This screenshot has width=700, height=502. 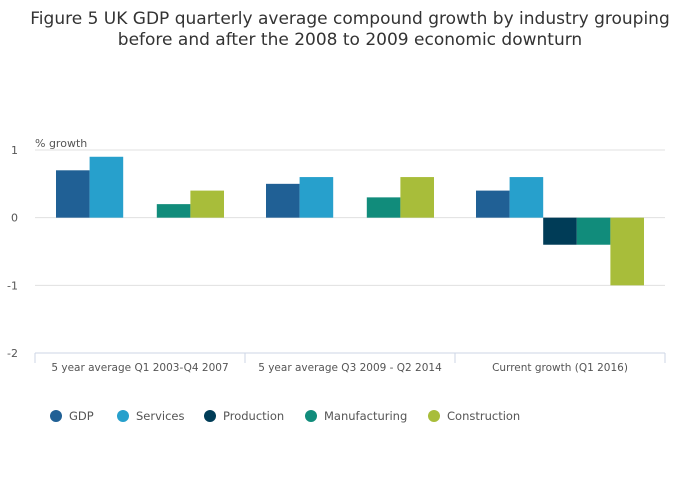 I want to click on legend-label-construction: Construction, so click(x=483, y=416).